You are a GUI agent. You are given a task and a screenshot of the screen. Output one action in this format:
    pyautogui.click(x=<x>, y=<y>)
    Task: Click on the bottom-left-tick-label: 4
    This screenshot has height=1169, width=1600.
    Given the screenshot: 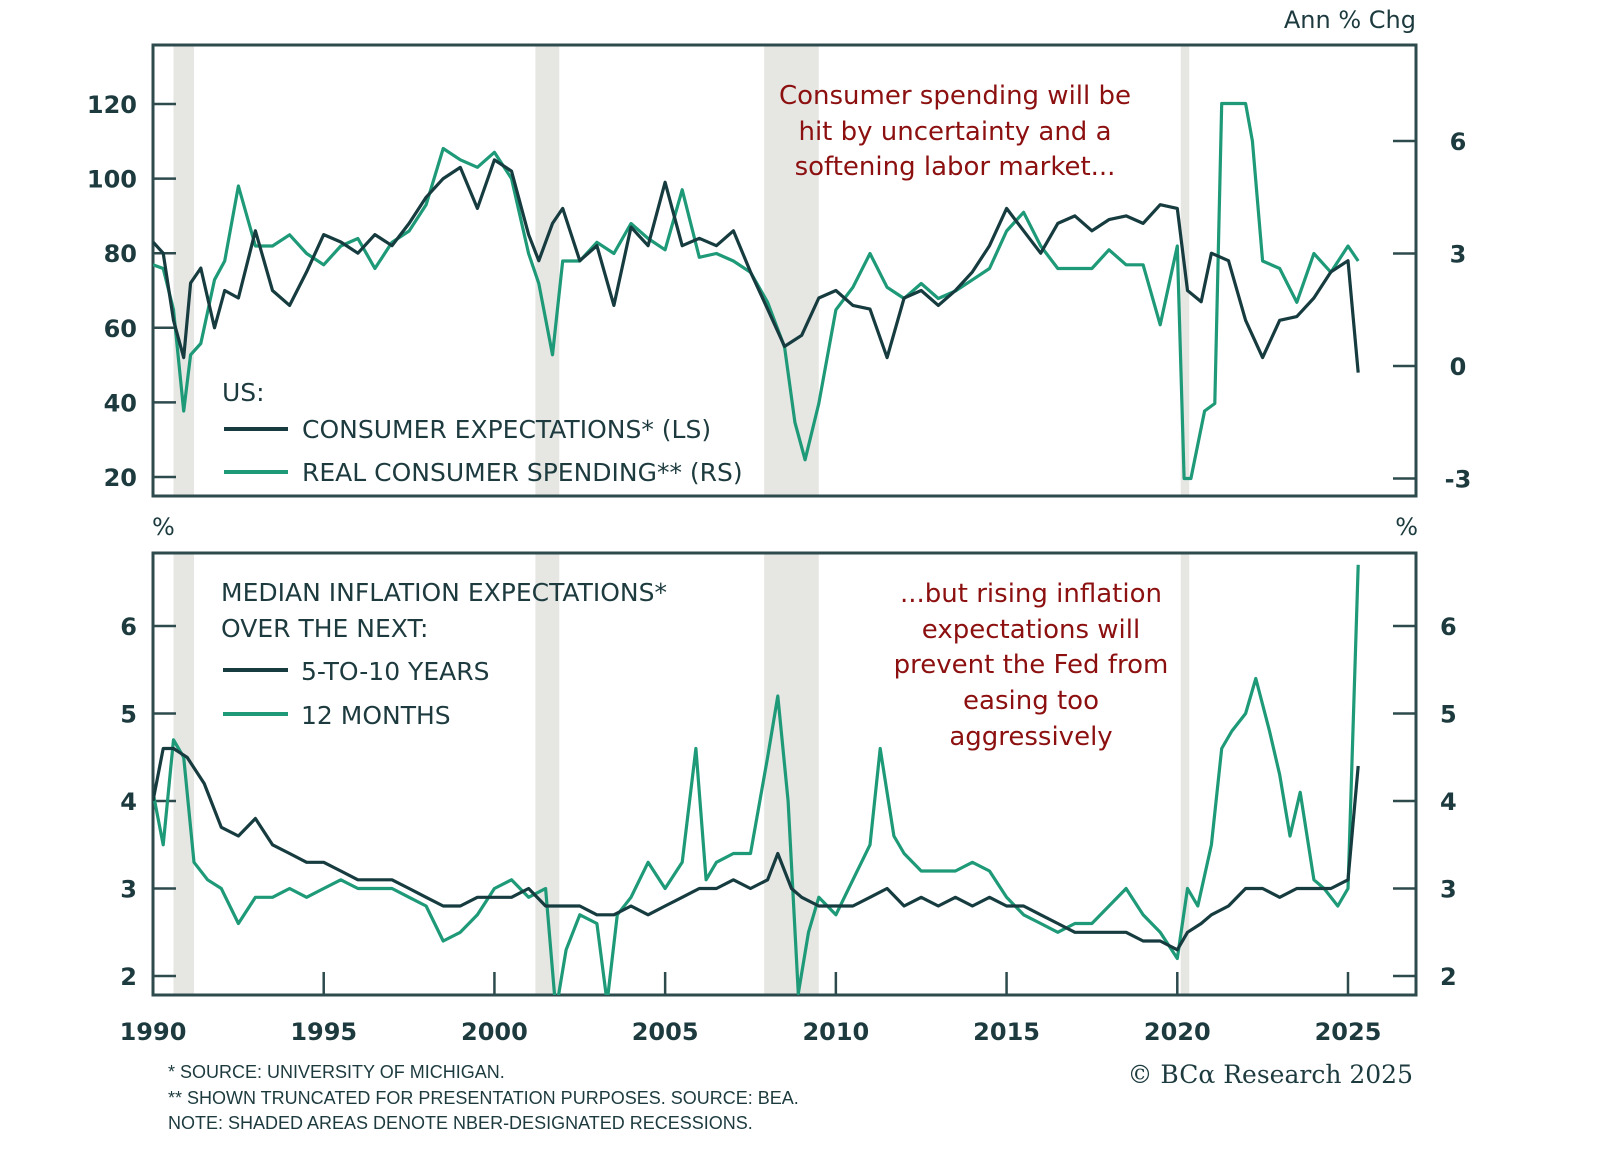 What is the action you would take?
    pyautogui.click(x=128, y=802)
    